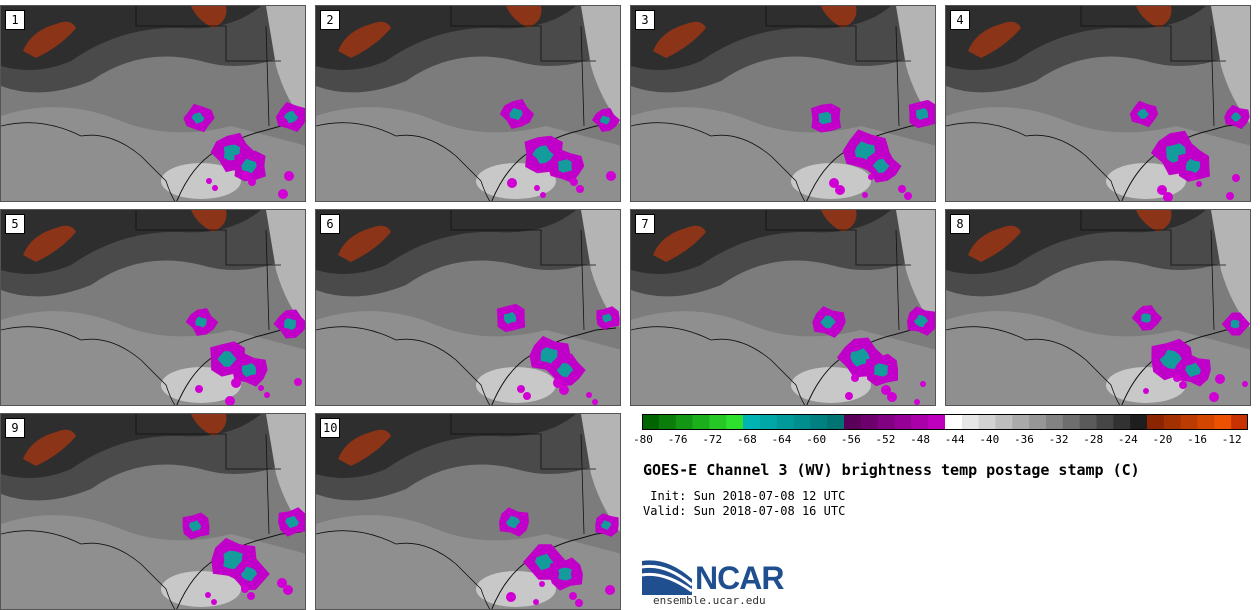 The width and height of the screenshot is (1260, 610). I want to click on postage-stamp-panel: 2, so click(468, 103).